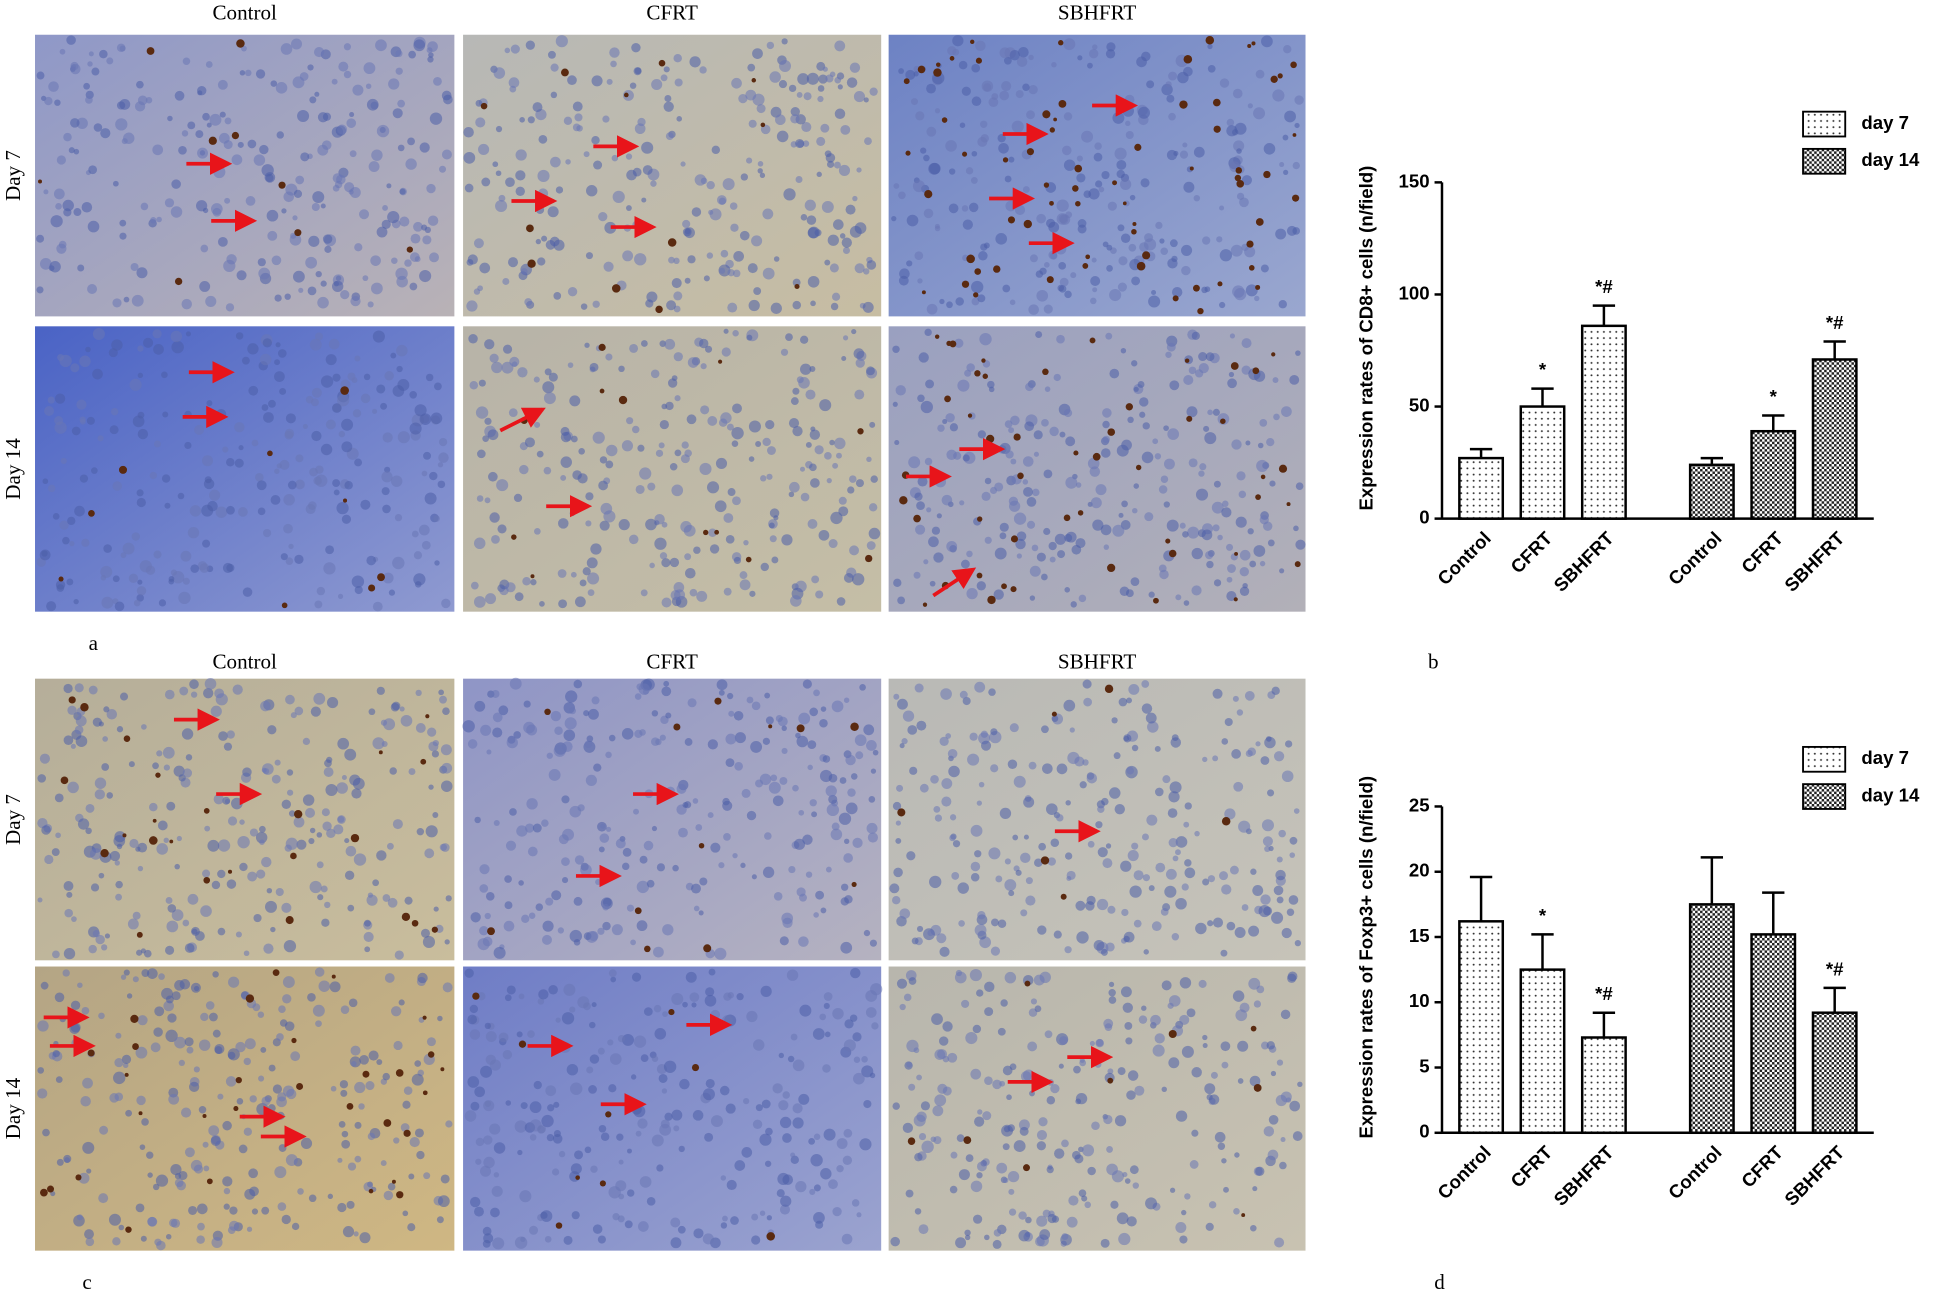 The height and width of the screenshot is (1304, 1946). Describe the element at coordinates (1762, 1166) in the screenshot. I see `x-tick-label: CFRT` at that location.